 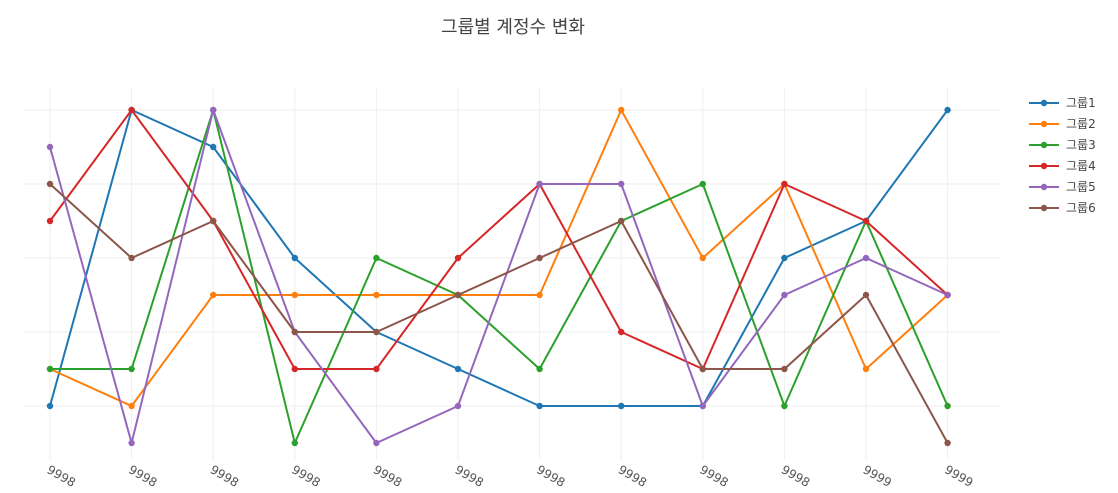 I want to click on legend-label: 그룹6, so click(x=1081, y=208).